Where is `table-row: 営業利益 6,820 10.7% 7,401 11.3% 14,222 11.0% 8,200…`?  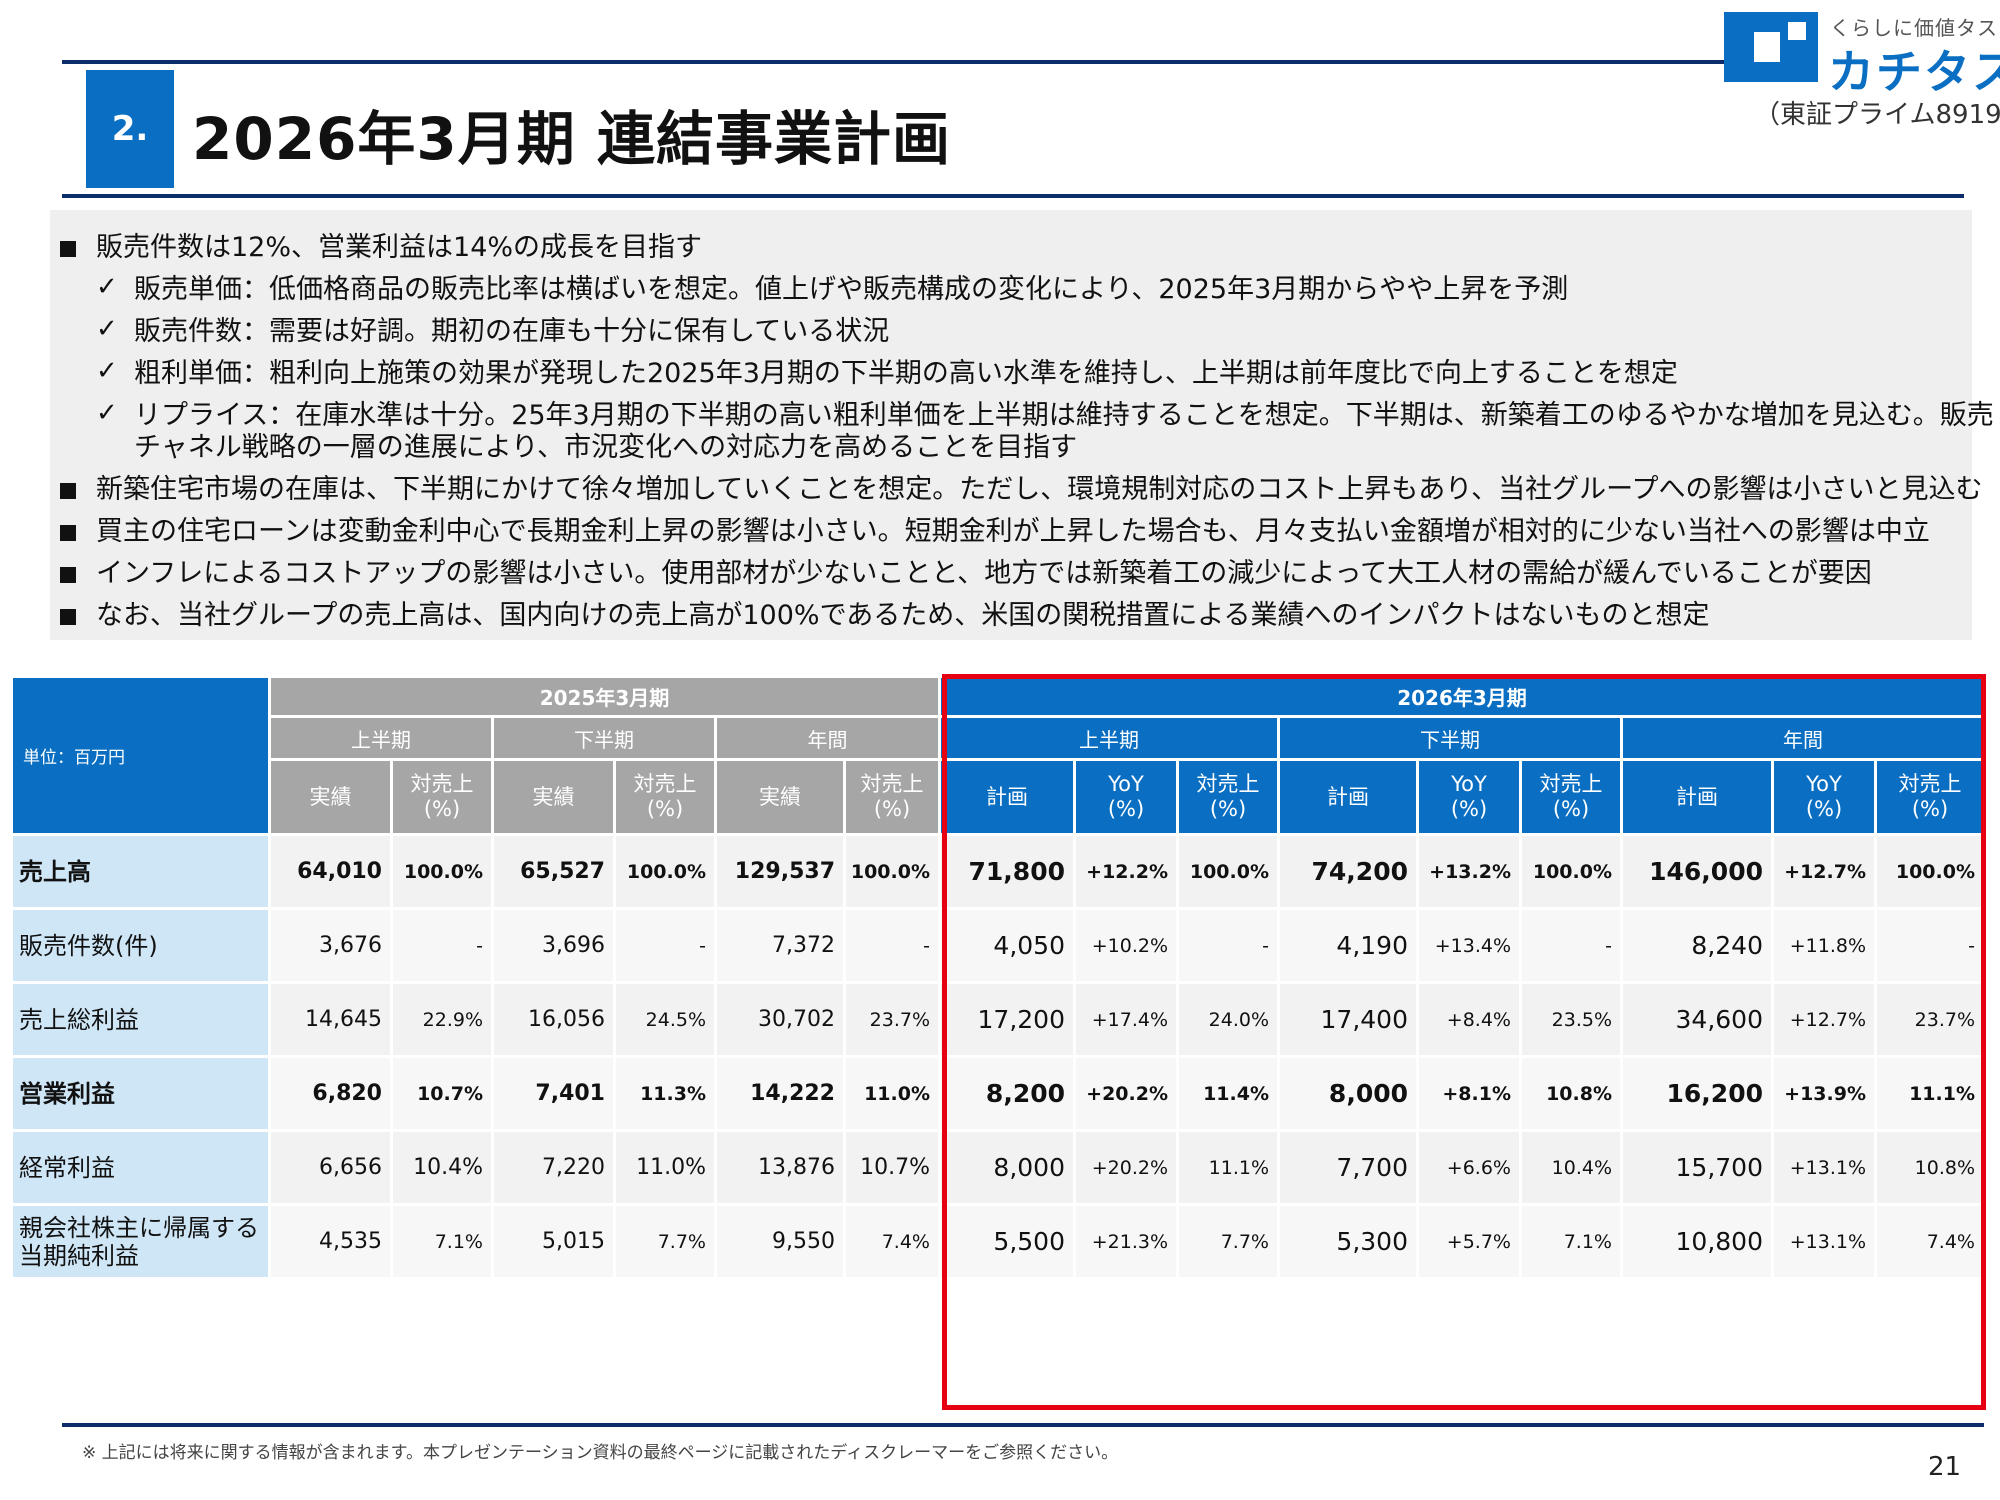
table-row: 営業利益 6,820 10.7% 7,401 11.3% 14,222 11.0% 8,200… is located at coordinates (998, 1093).